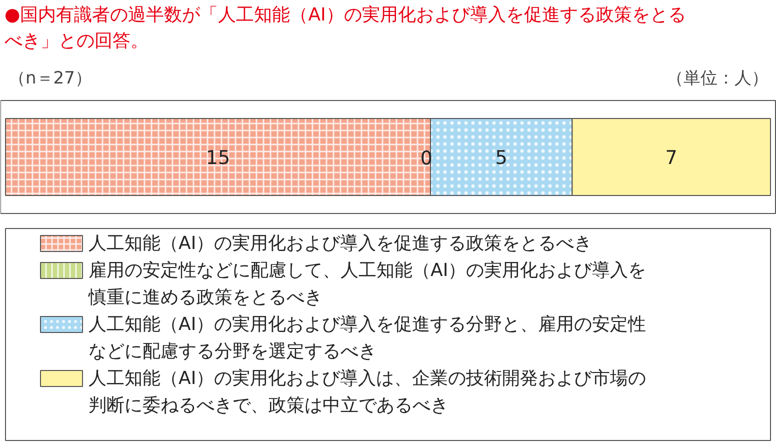 This screenshot has height=444, width=776. Describe the element at coordinates (671, 158) in the screenshot. I see `data-label: 7` at that location.